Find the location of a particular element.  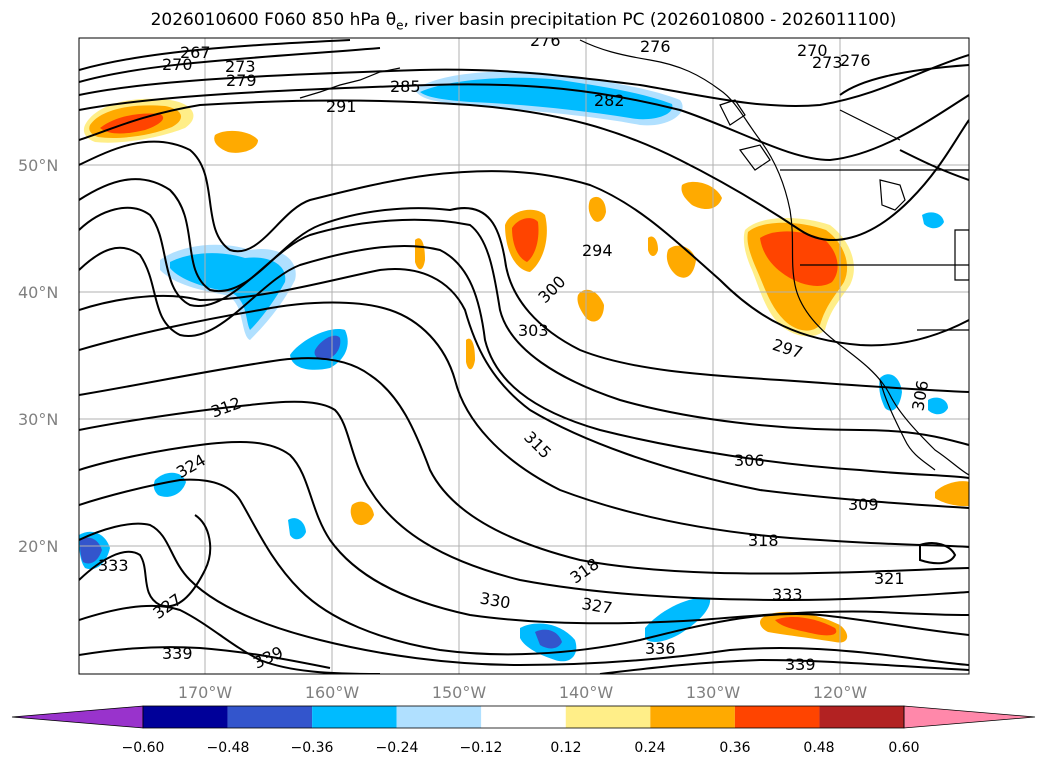

lon-label: 170°W is located at coordinates (205, 692).